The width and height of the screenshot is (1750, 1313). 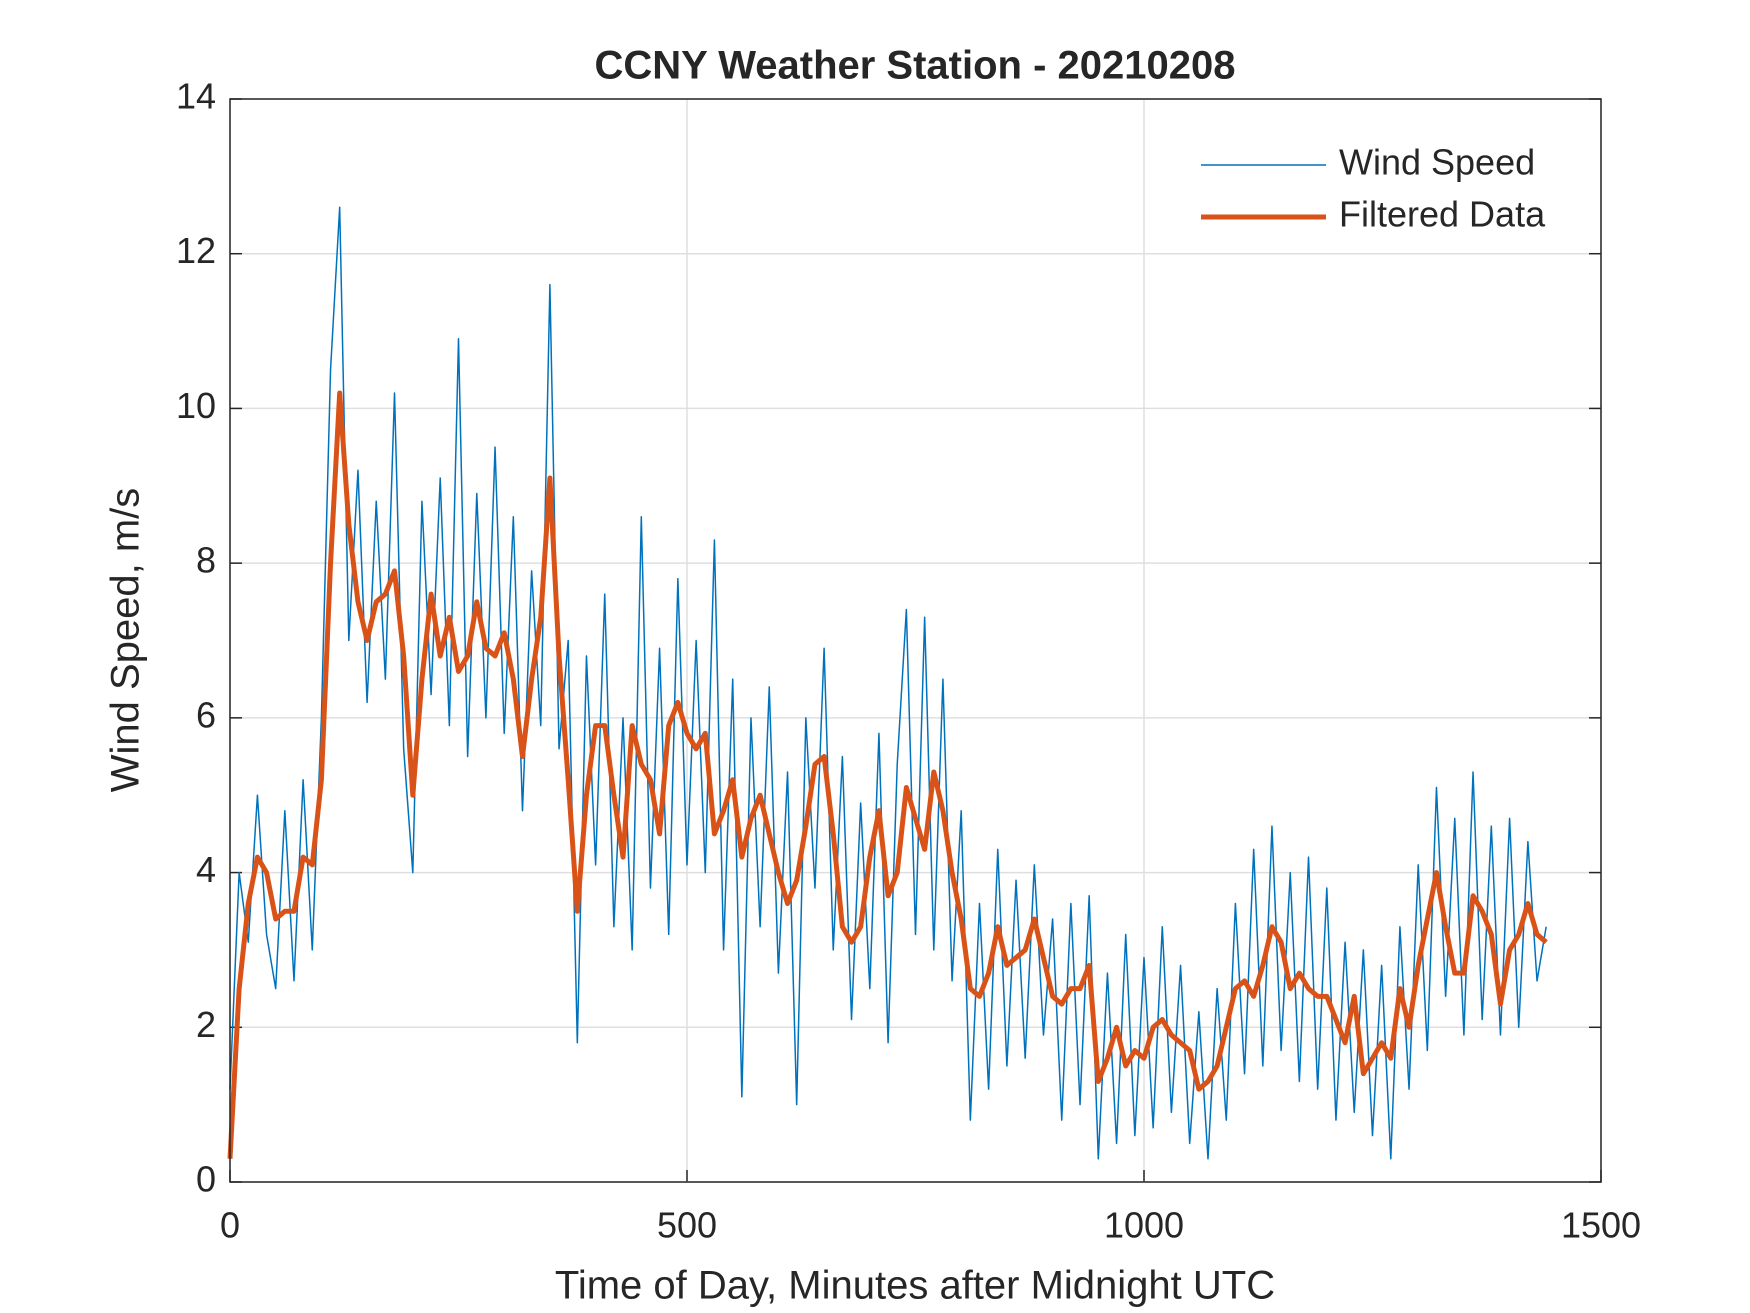 I want to click on x-tick-label: 0, so click(x=230, y=1225).